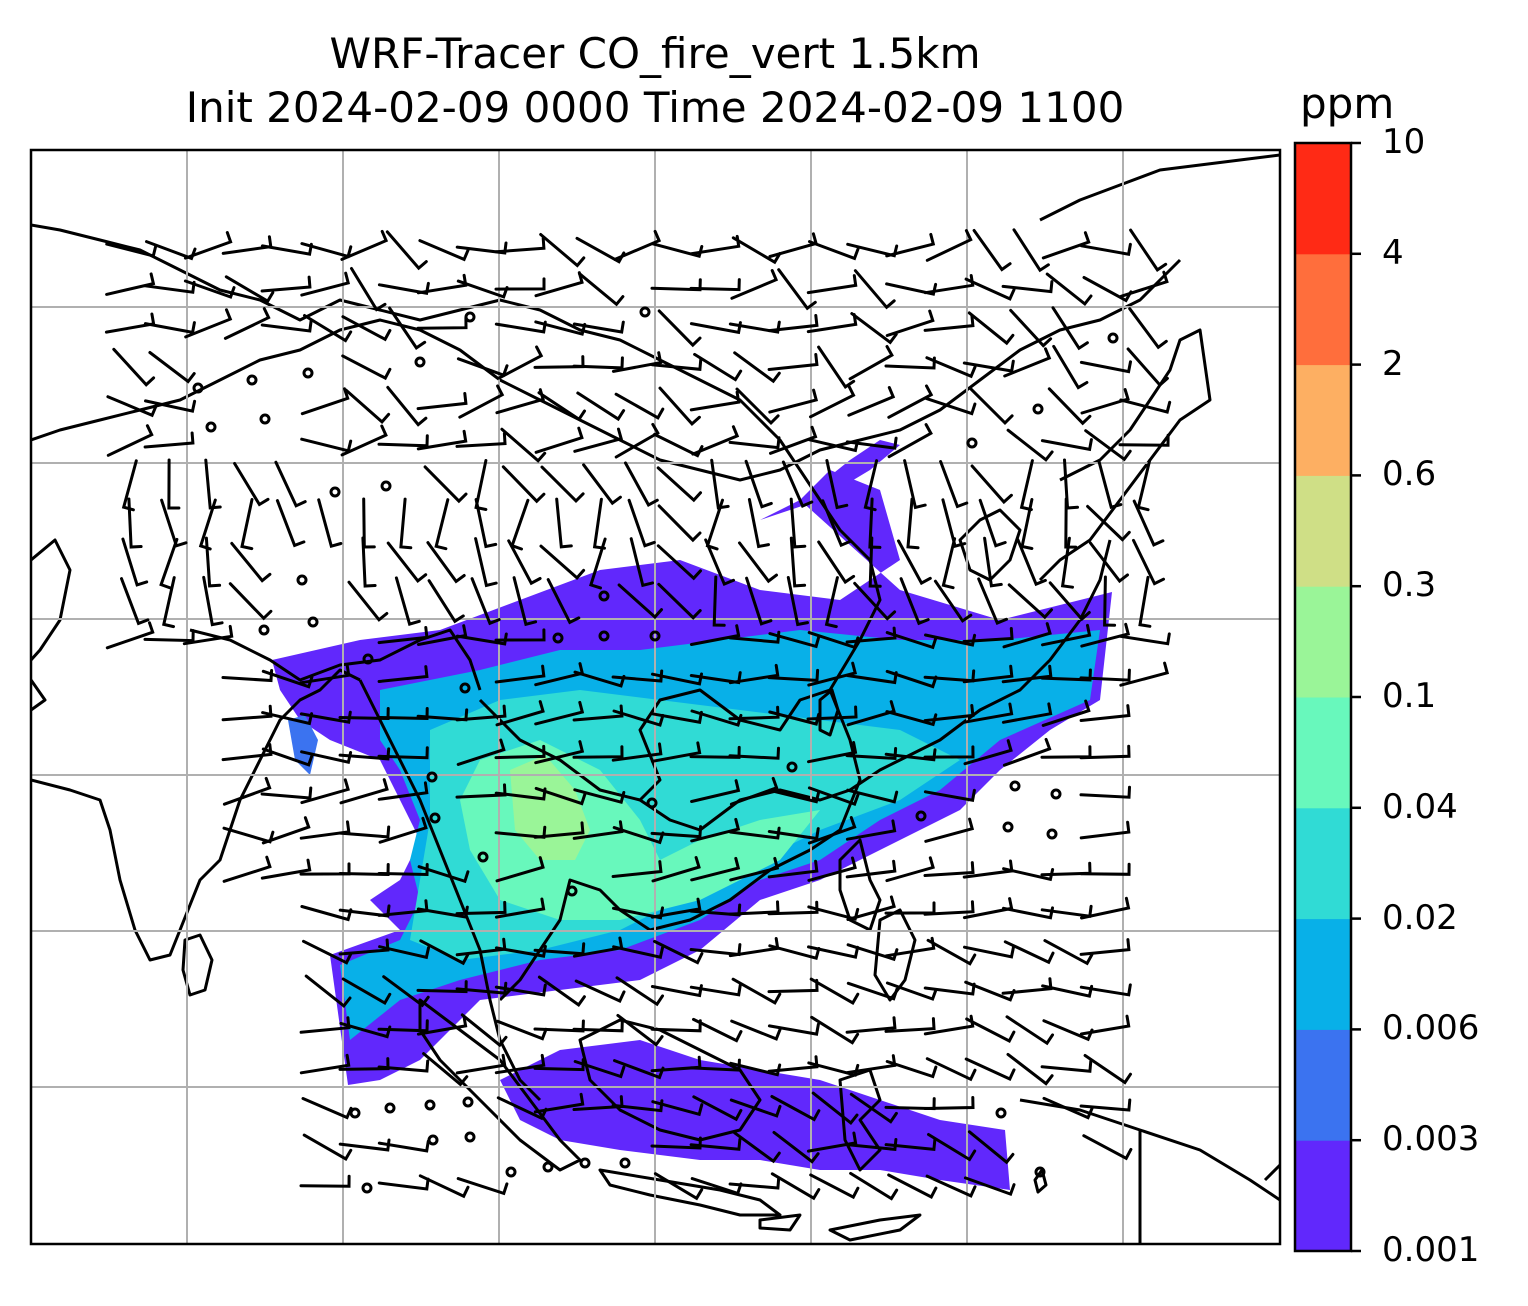 The width and height of the screenshot is (1528, 1306). What do you see at coordinates (1328, 697) in the screenshot?
I see `colorbar` at bounding box center [1328, 697].